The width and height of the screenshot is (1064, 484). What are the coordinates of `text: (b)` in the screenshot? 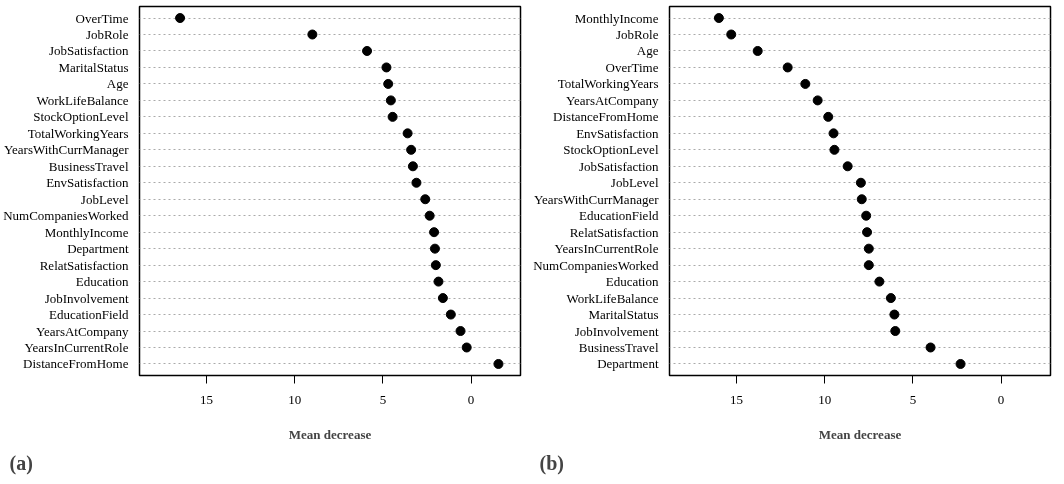 It's located at (551, 463).